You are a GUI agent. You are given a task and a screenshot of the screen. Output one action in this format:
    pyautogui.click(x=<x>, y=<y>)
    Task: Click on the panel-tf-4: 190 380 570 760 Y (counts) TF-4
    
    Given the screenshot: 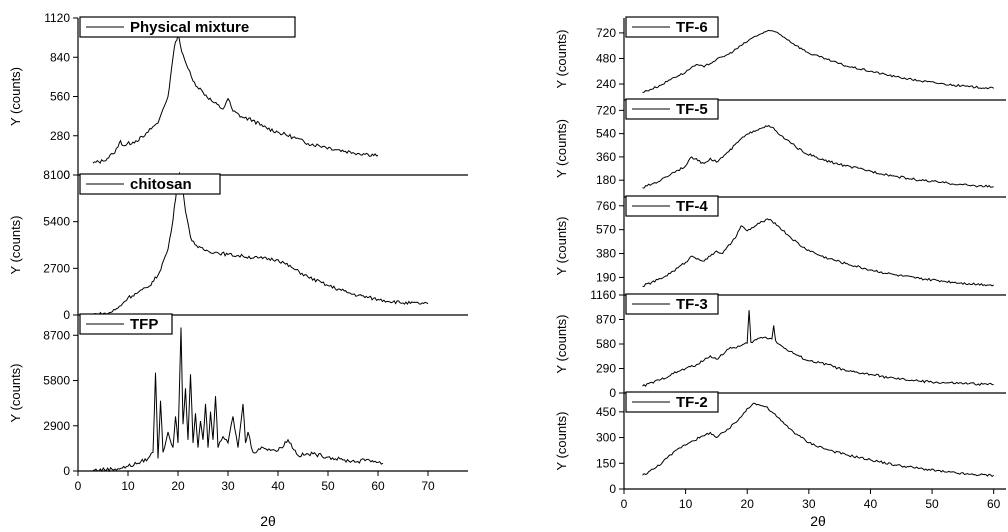 What is the action you would take?
    pyautogui.click(x=780, y=245)
    